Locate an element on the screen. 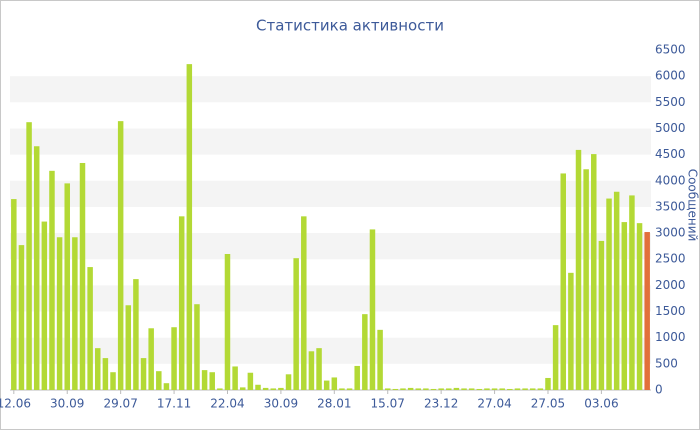 This screenshot has width=700, height=430. chart-title: Статистика активности is located at coordinates (350, 26).